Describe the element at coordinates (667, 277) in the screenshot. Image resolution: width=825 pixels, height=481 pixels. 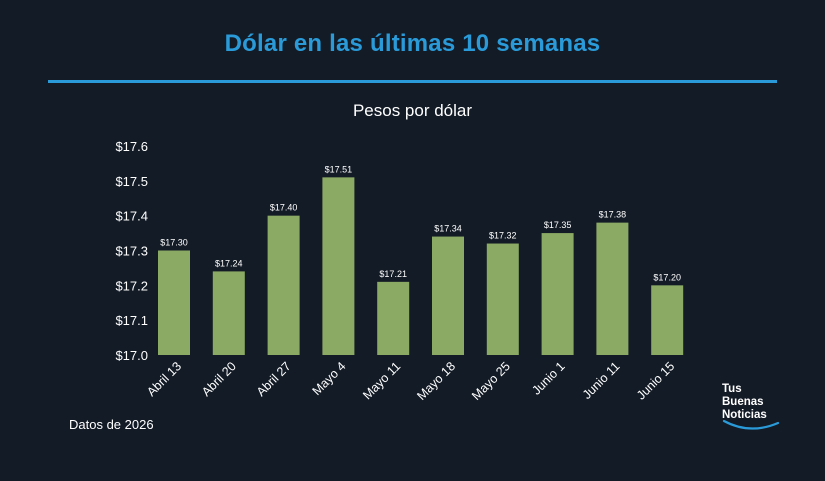
I see `bar-value-label: $17.20` at that location.